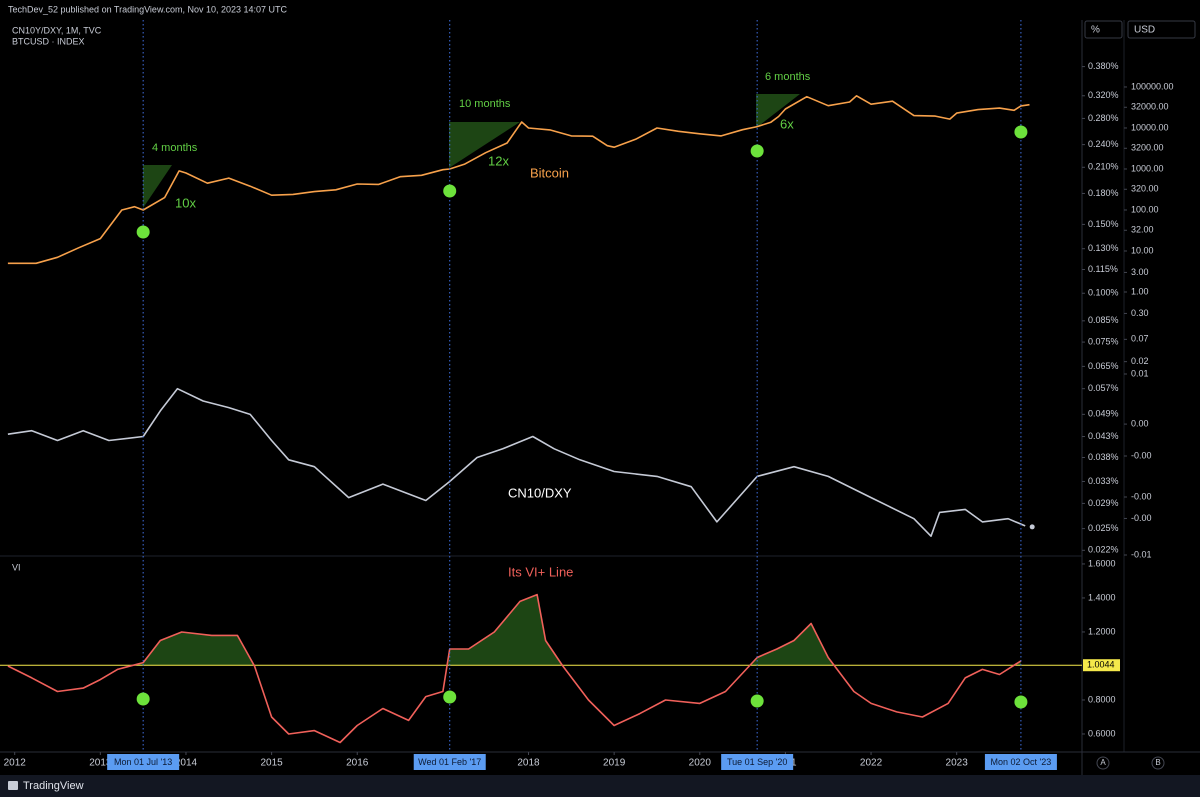  Describe the element at coordinates (1147, 168) in the screenshot. I see `y2-tick-label: 1000.00` at that location.